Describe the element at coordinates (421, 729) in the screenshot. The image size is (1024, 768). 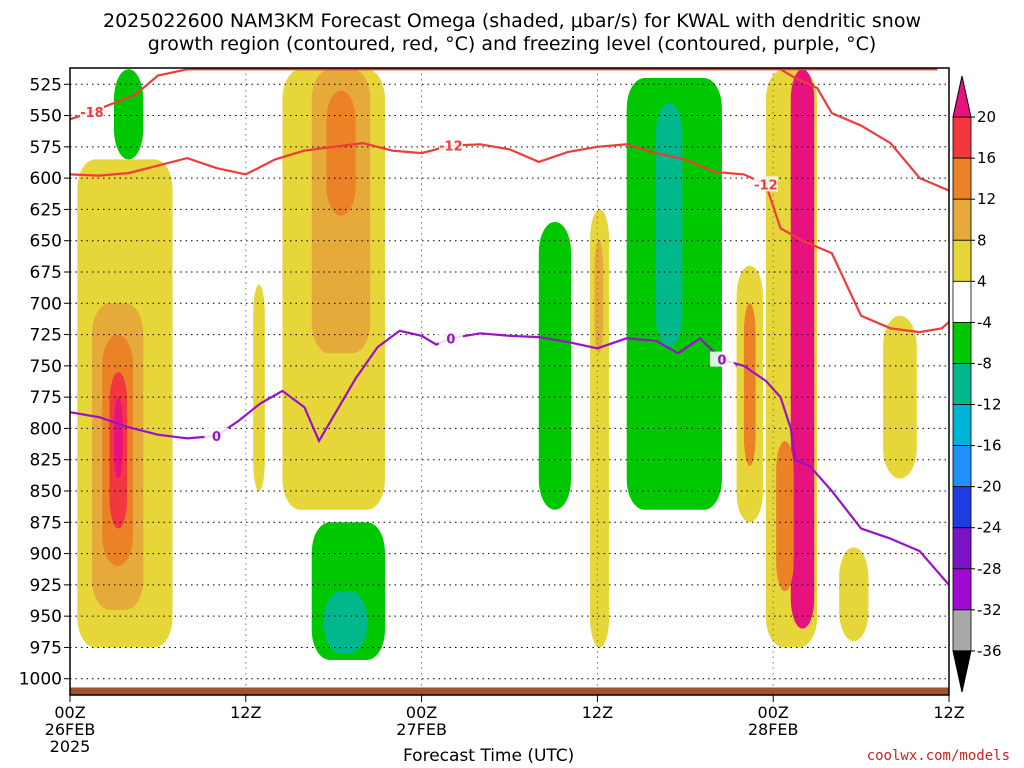
I see `xtick-label-24-1: 27FEB` at that location.